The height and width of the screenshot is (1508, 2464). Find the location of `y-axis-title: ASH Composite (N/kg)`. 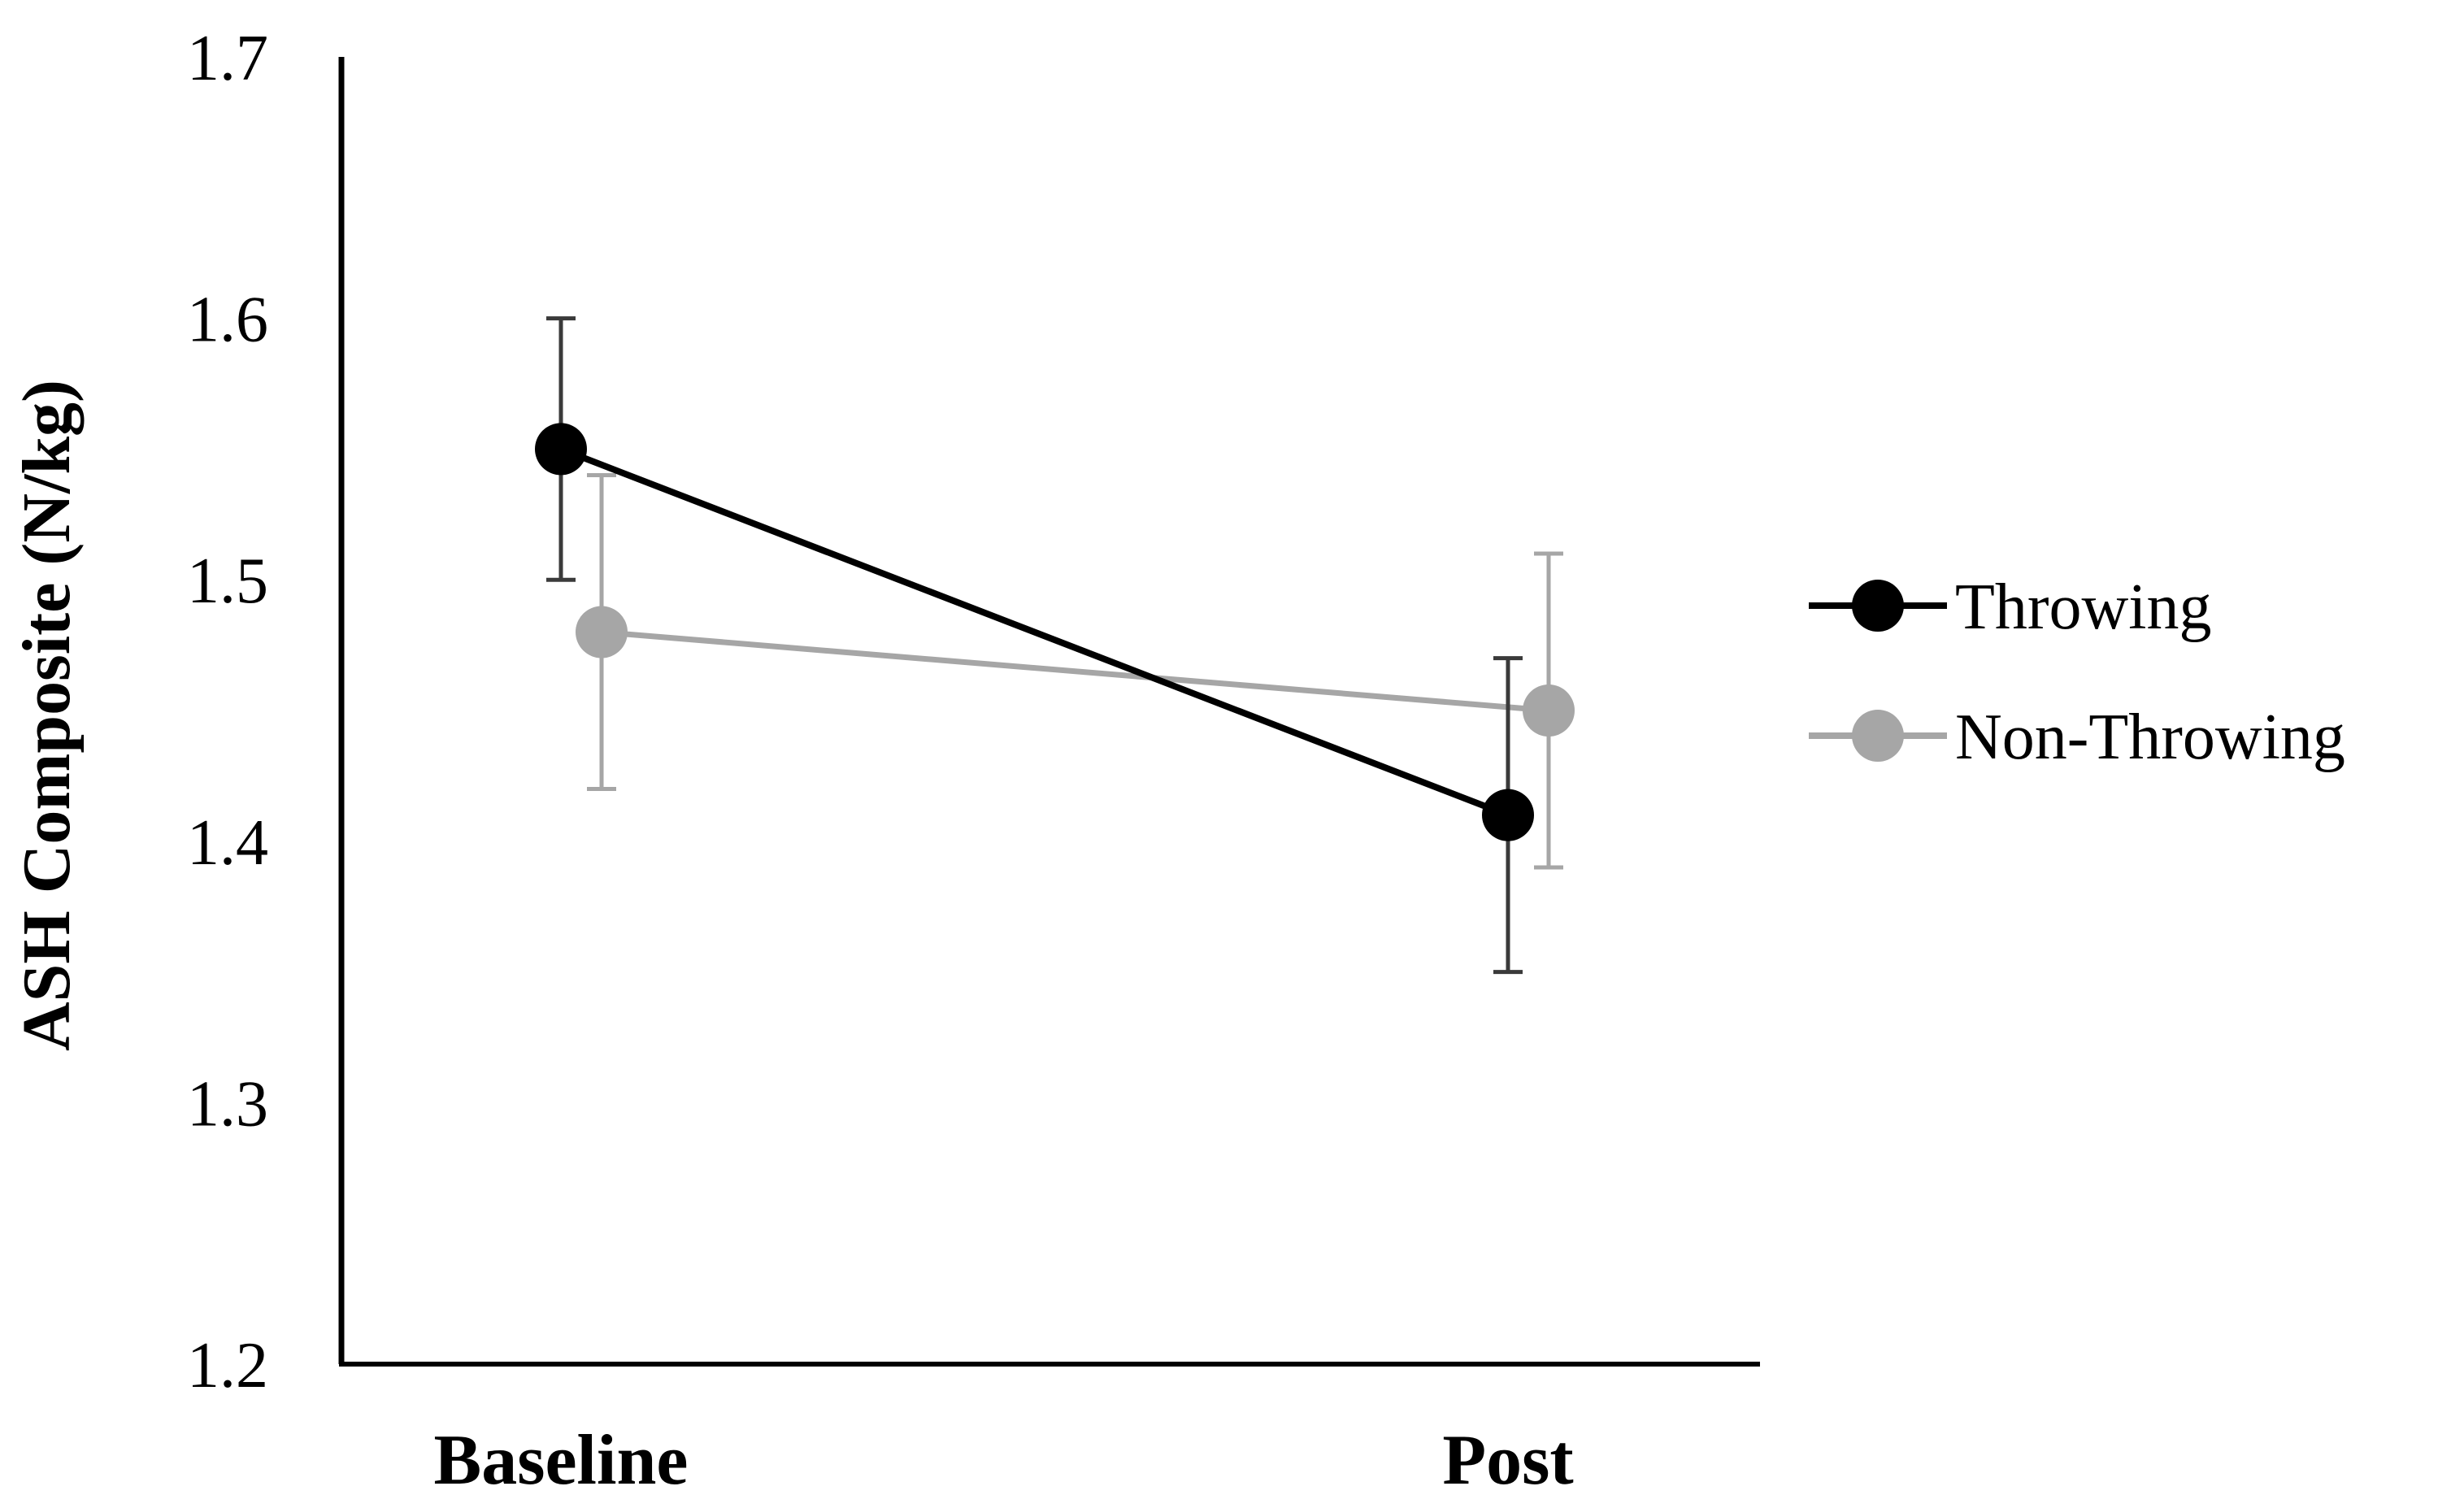

y-axis-title: ASH Composite (N/kg) is located at coordinates (47, 715).